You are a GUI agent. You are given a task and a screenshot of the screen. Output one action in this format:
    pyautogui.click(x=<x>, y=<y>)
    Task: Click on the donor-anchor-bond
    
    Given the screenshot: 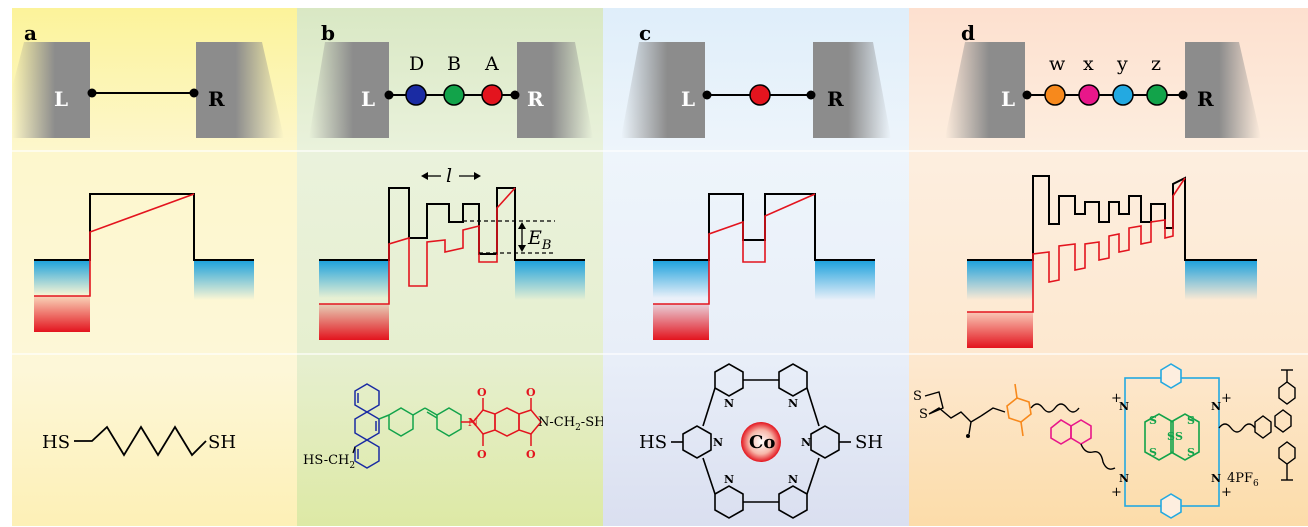 What is the action you would take?
    pyautogui.click(x=354, y=450)
    